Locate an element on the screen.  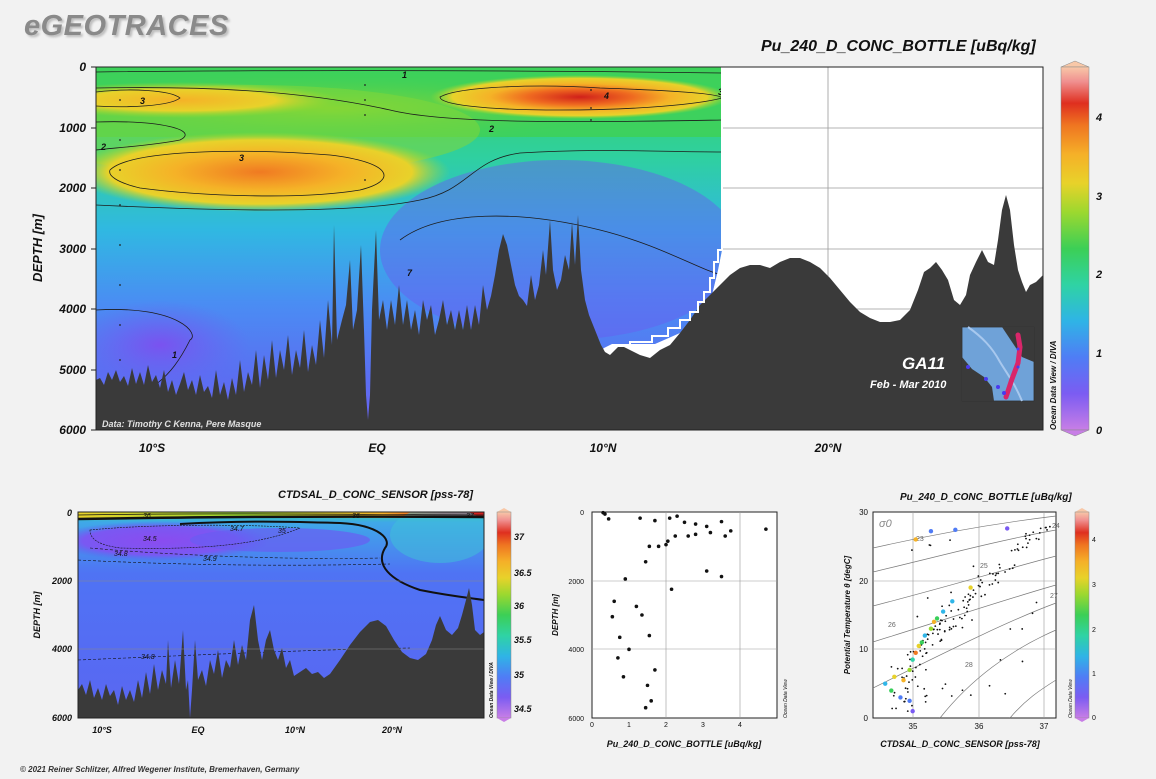
svg-text: 5000 is located at coordinates (72, 370).